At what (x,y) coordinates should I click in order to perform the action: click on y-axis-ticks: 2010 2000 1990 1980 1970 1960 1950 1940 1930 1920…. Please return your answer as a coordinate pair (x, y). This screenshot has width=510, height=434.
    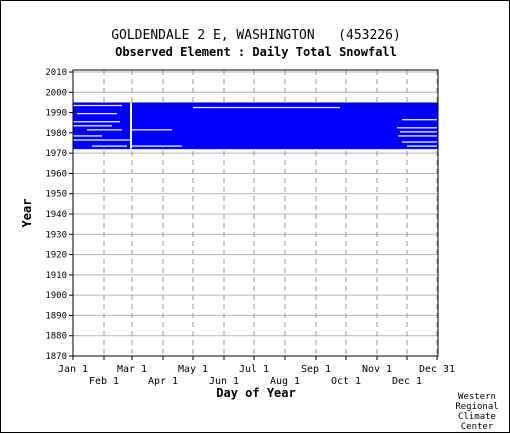
    Looking at the image, I should click on (59, 215).